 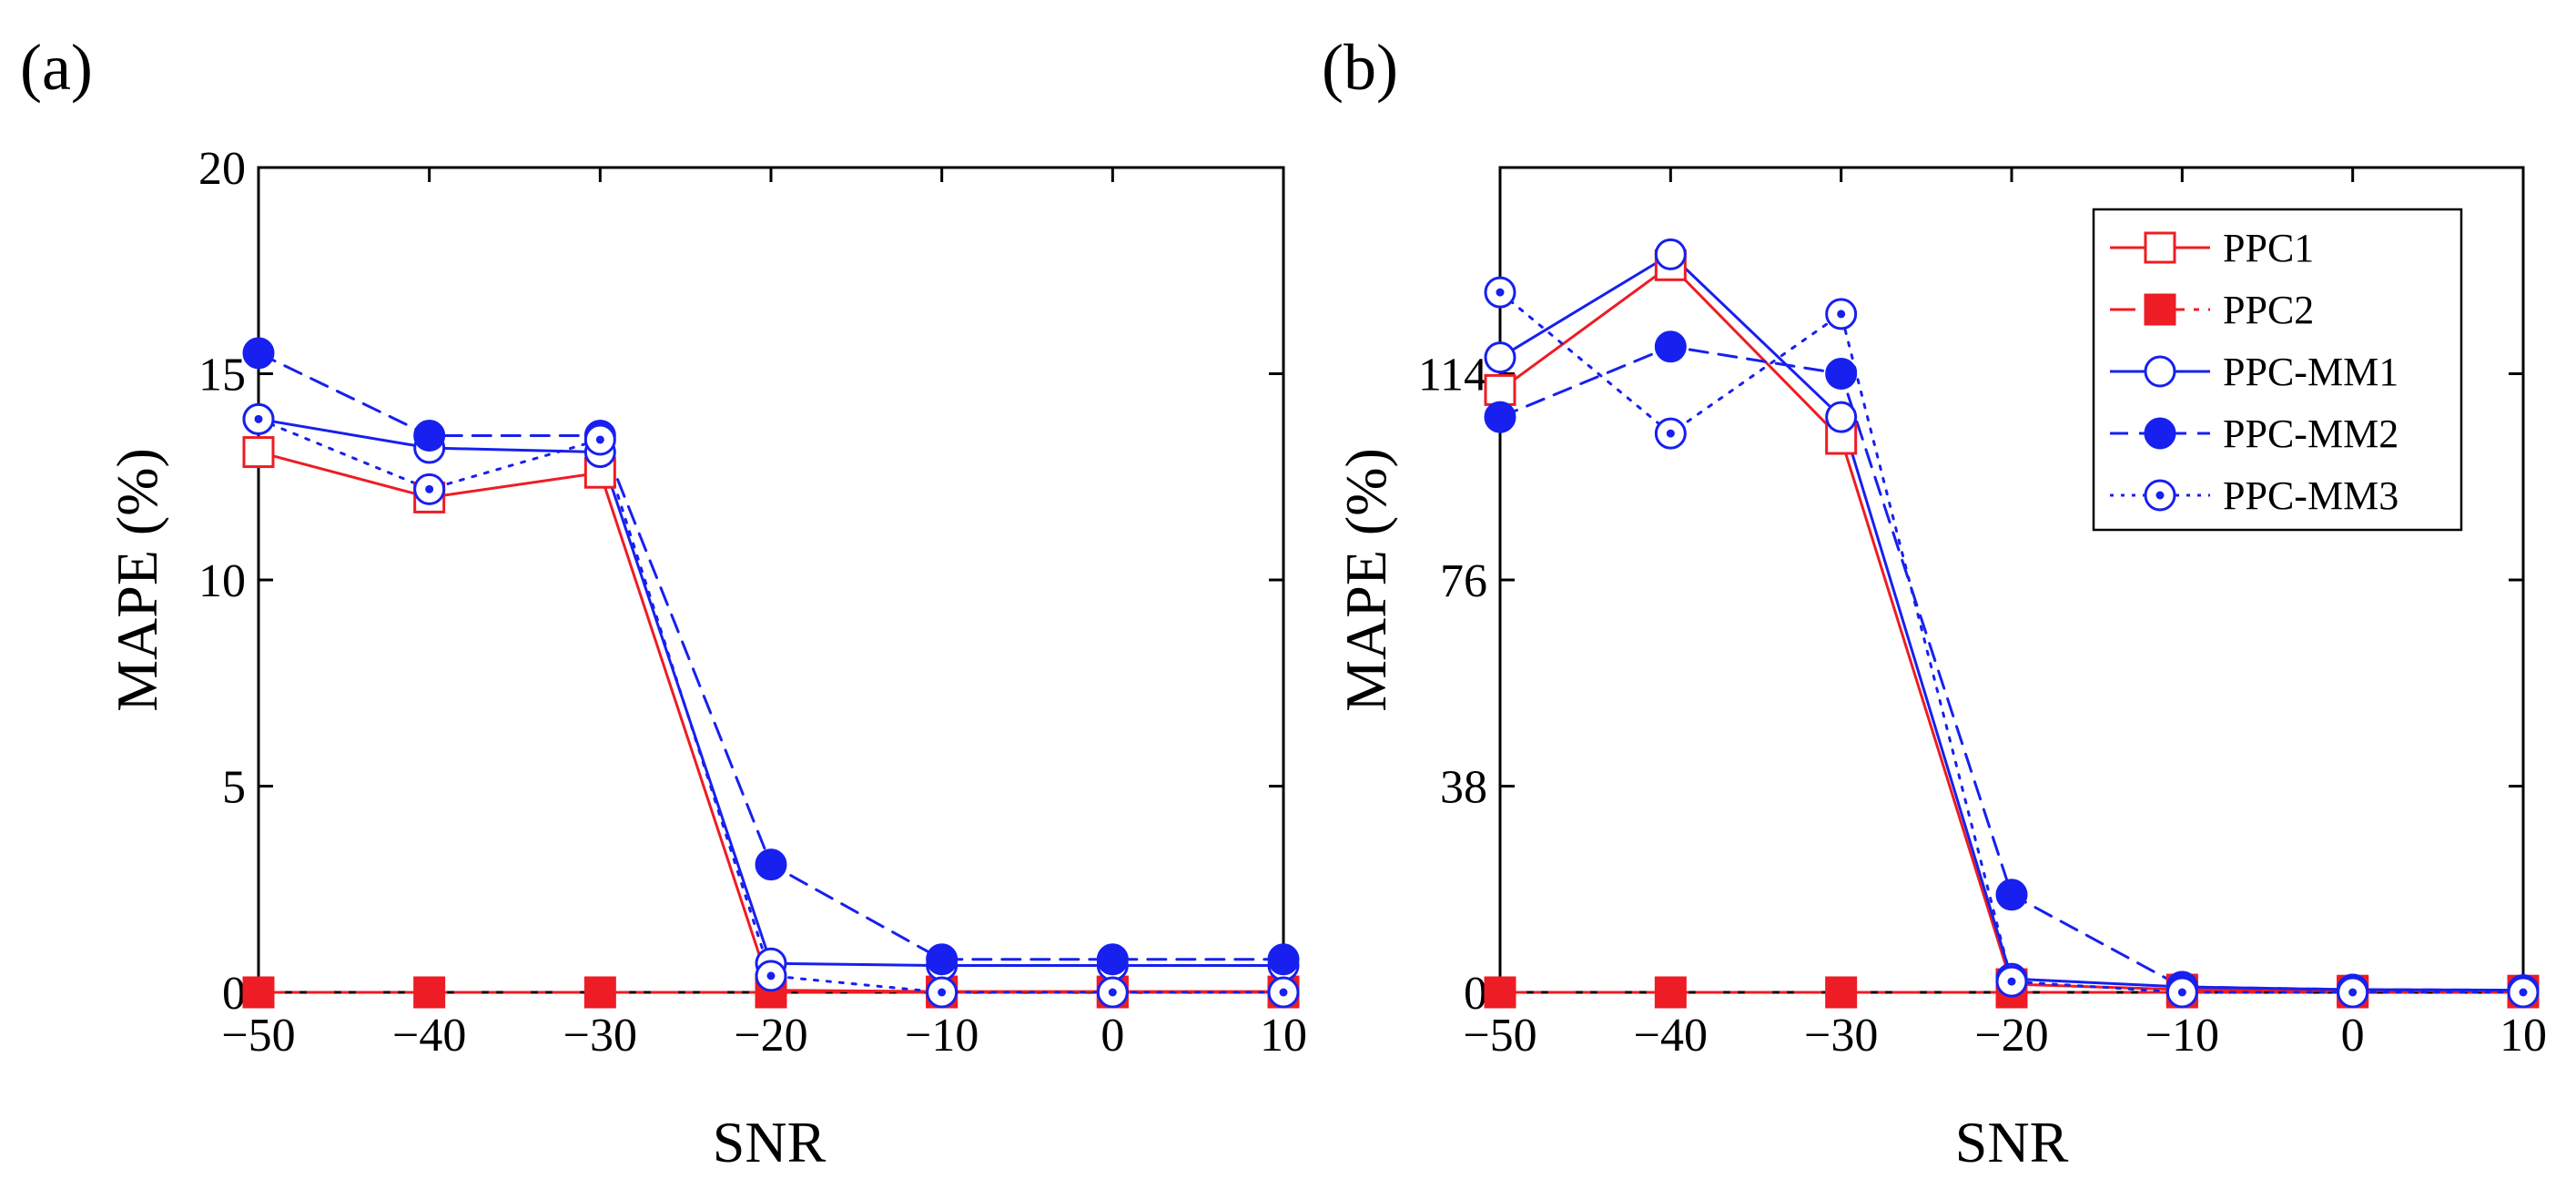 I want to click on x-axis-title-b: SNR, so click(x=2012, y=1142).